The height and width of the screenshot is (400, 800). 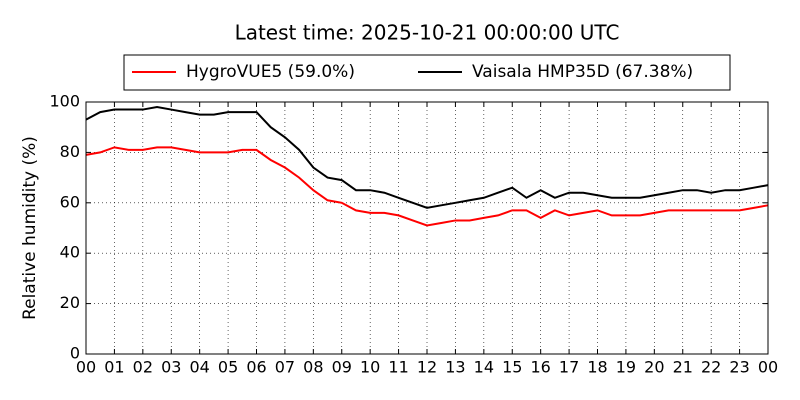 What do you see at coordinates (228, 367) in the screenshot?
I see `x-tick-label: 05` at bounding box center [228, 367].